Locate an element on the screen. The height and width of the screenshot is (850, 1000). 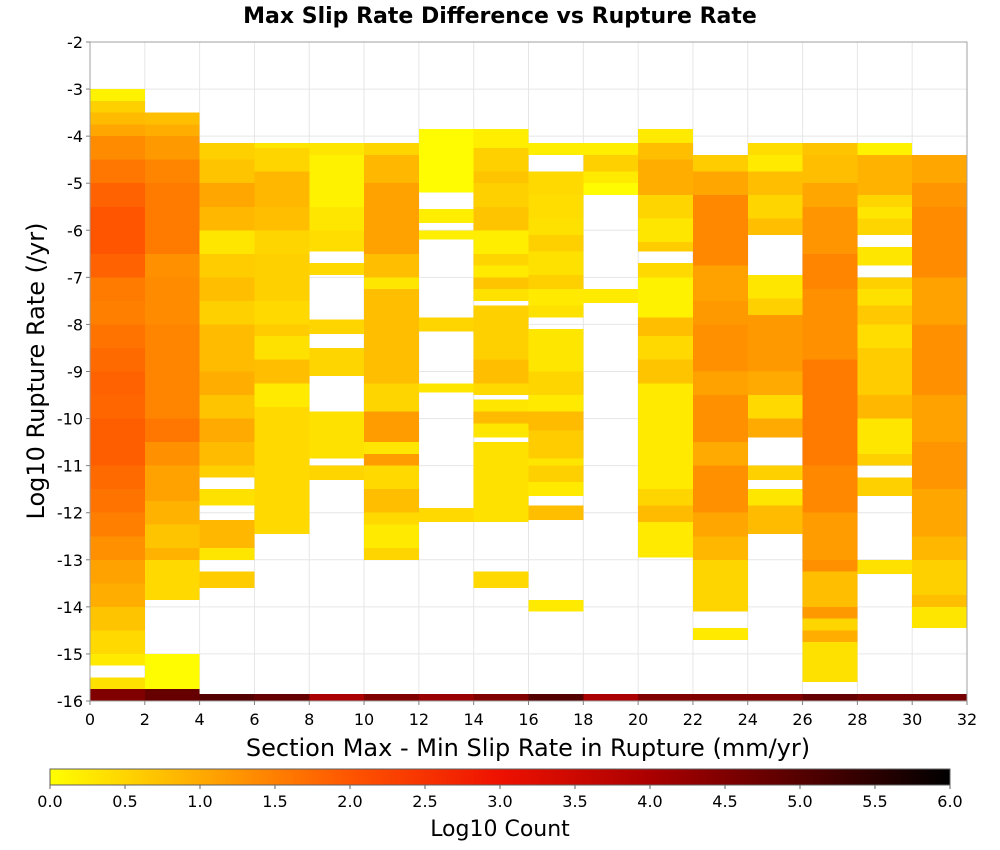
colorbar-label: Log10 Count is located at coordinates (500, 829).